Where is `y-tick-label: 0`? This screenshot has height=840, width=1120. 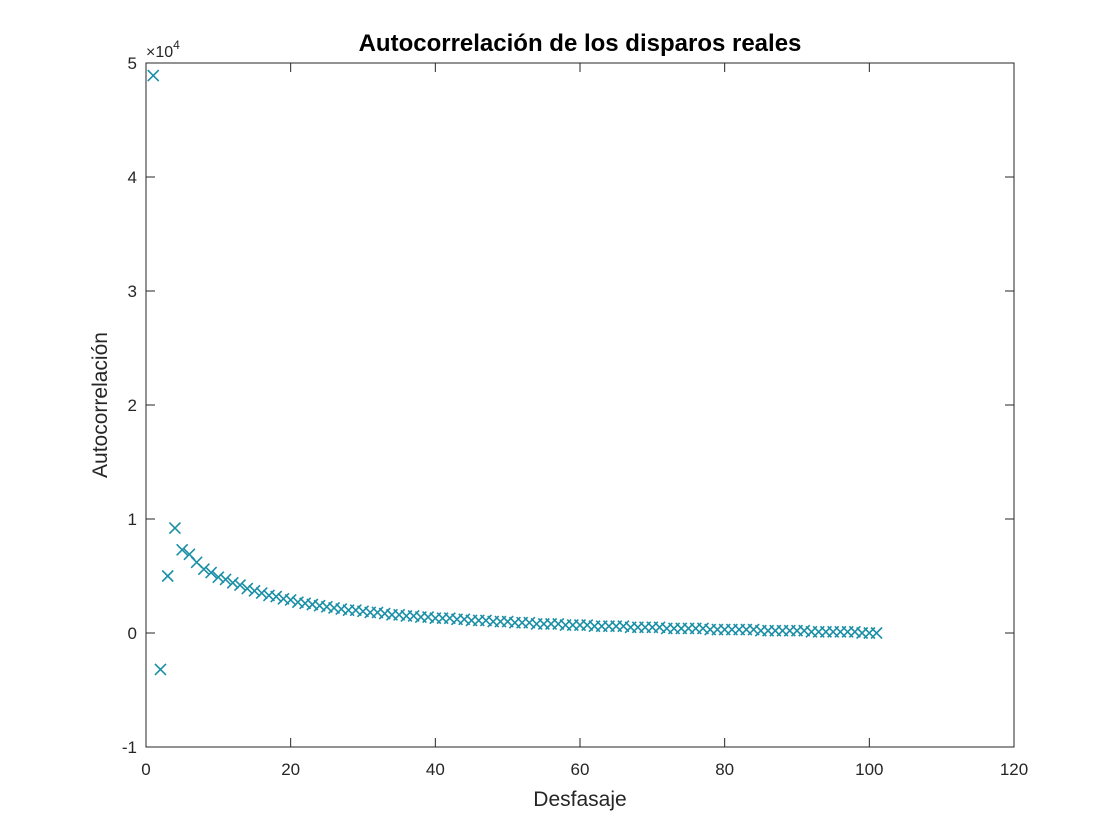 y-tick-label: 0 is located at coordinates (132, 633).